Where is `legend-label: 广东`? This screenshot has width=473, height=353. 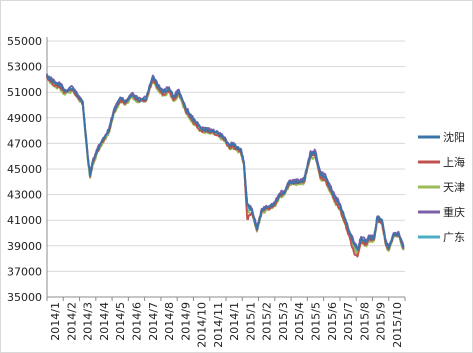
legend-label: 广东 is located at coordinates (454, 237).